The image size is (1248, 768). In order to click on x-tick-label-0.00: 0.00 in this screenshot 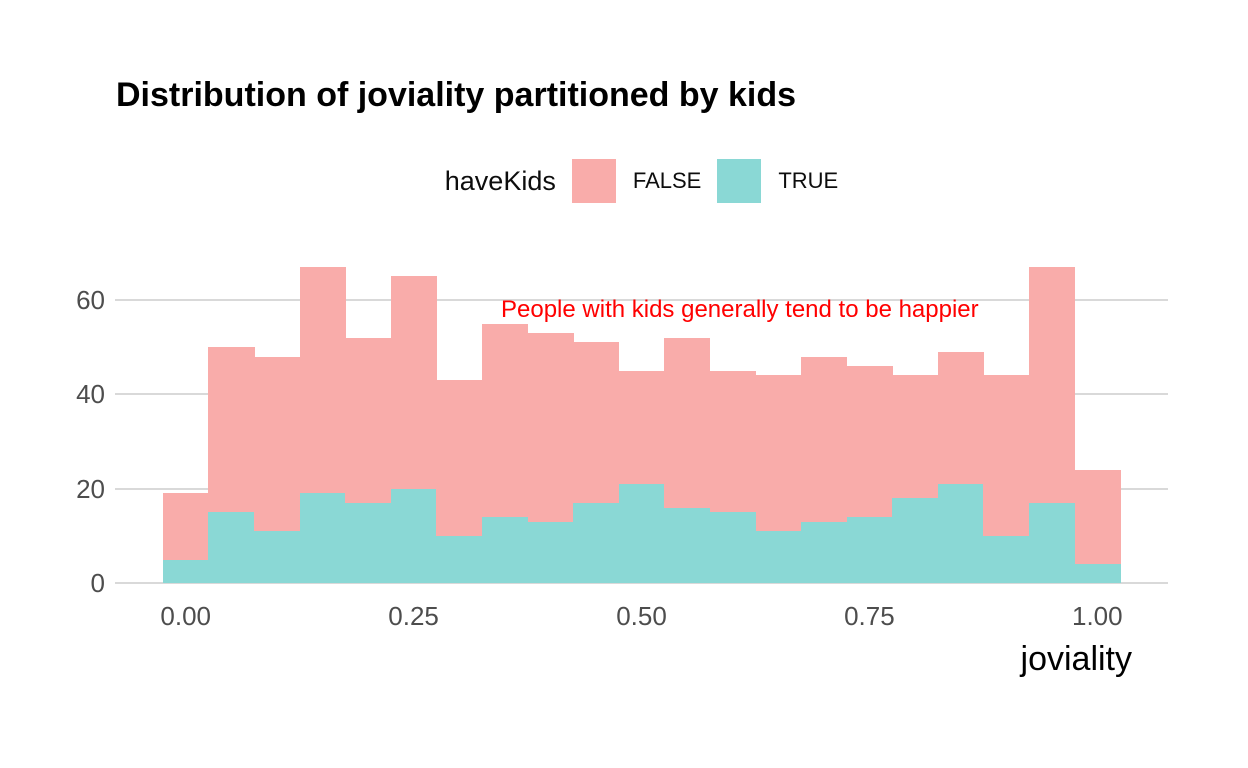, I will do `click(185, 616)`.